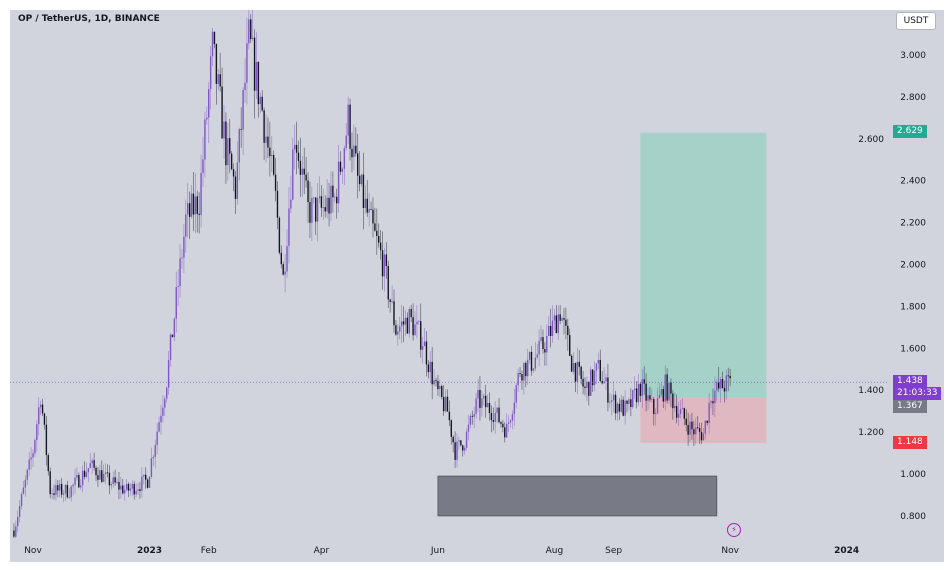 The height and width of the screenshot is (570, 952). Describe the element at coordinates (149, 551) in the screenshot. I see `x-tick-label: 2023` at that location.